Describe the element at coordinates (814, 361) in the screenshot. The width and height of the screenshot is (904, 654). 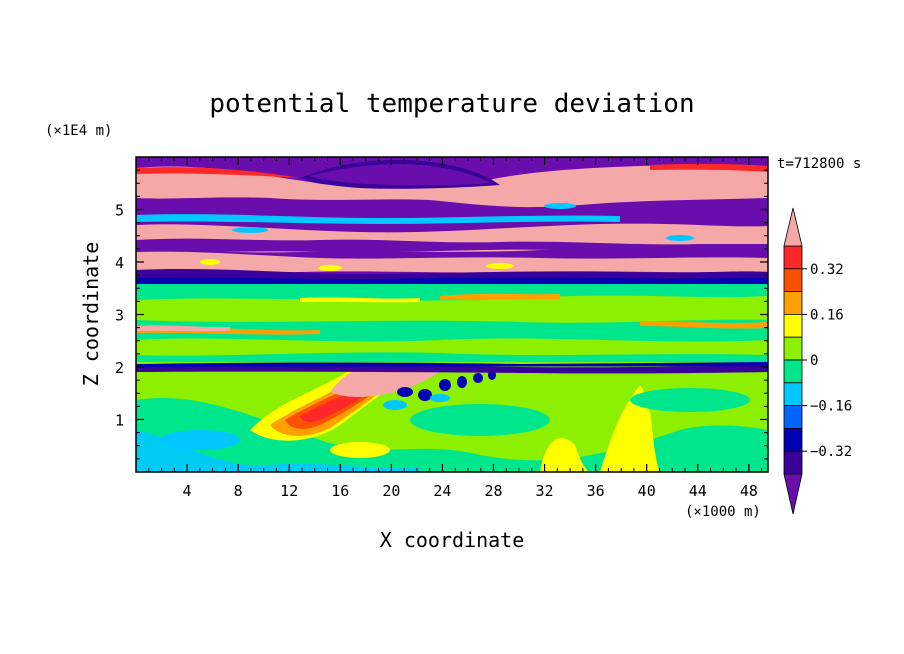
I see `colorbar-label: 0` at that location.